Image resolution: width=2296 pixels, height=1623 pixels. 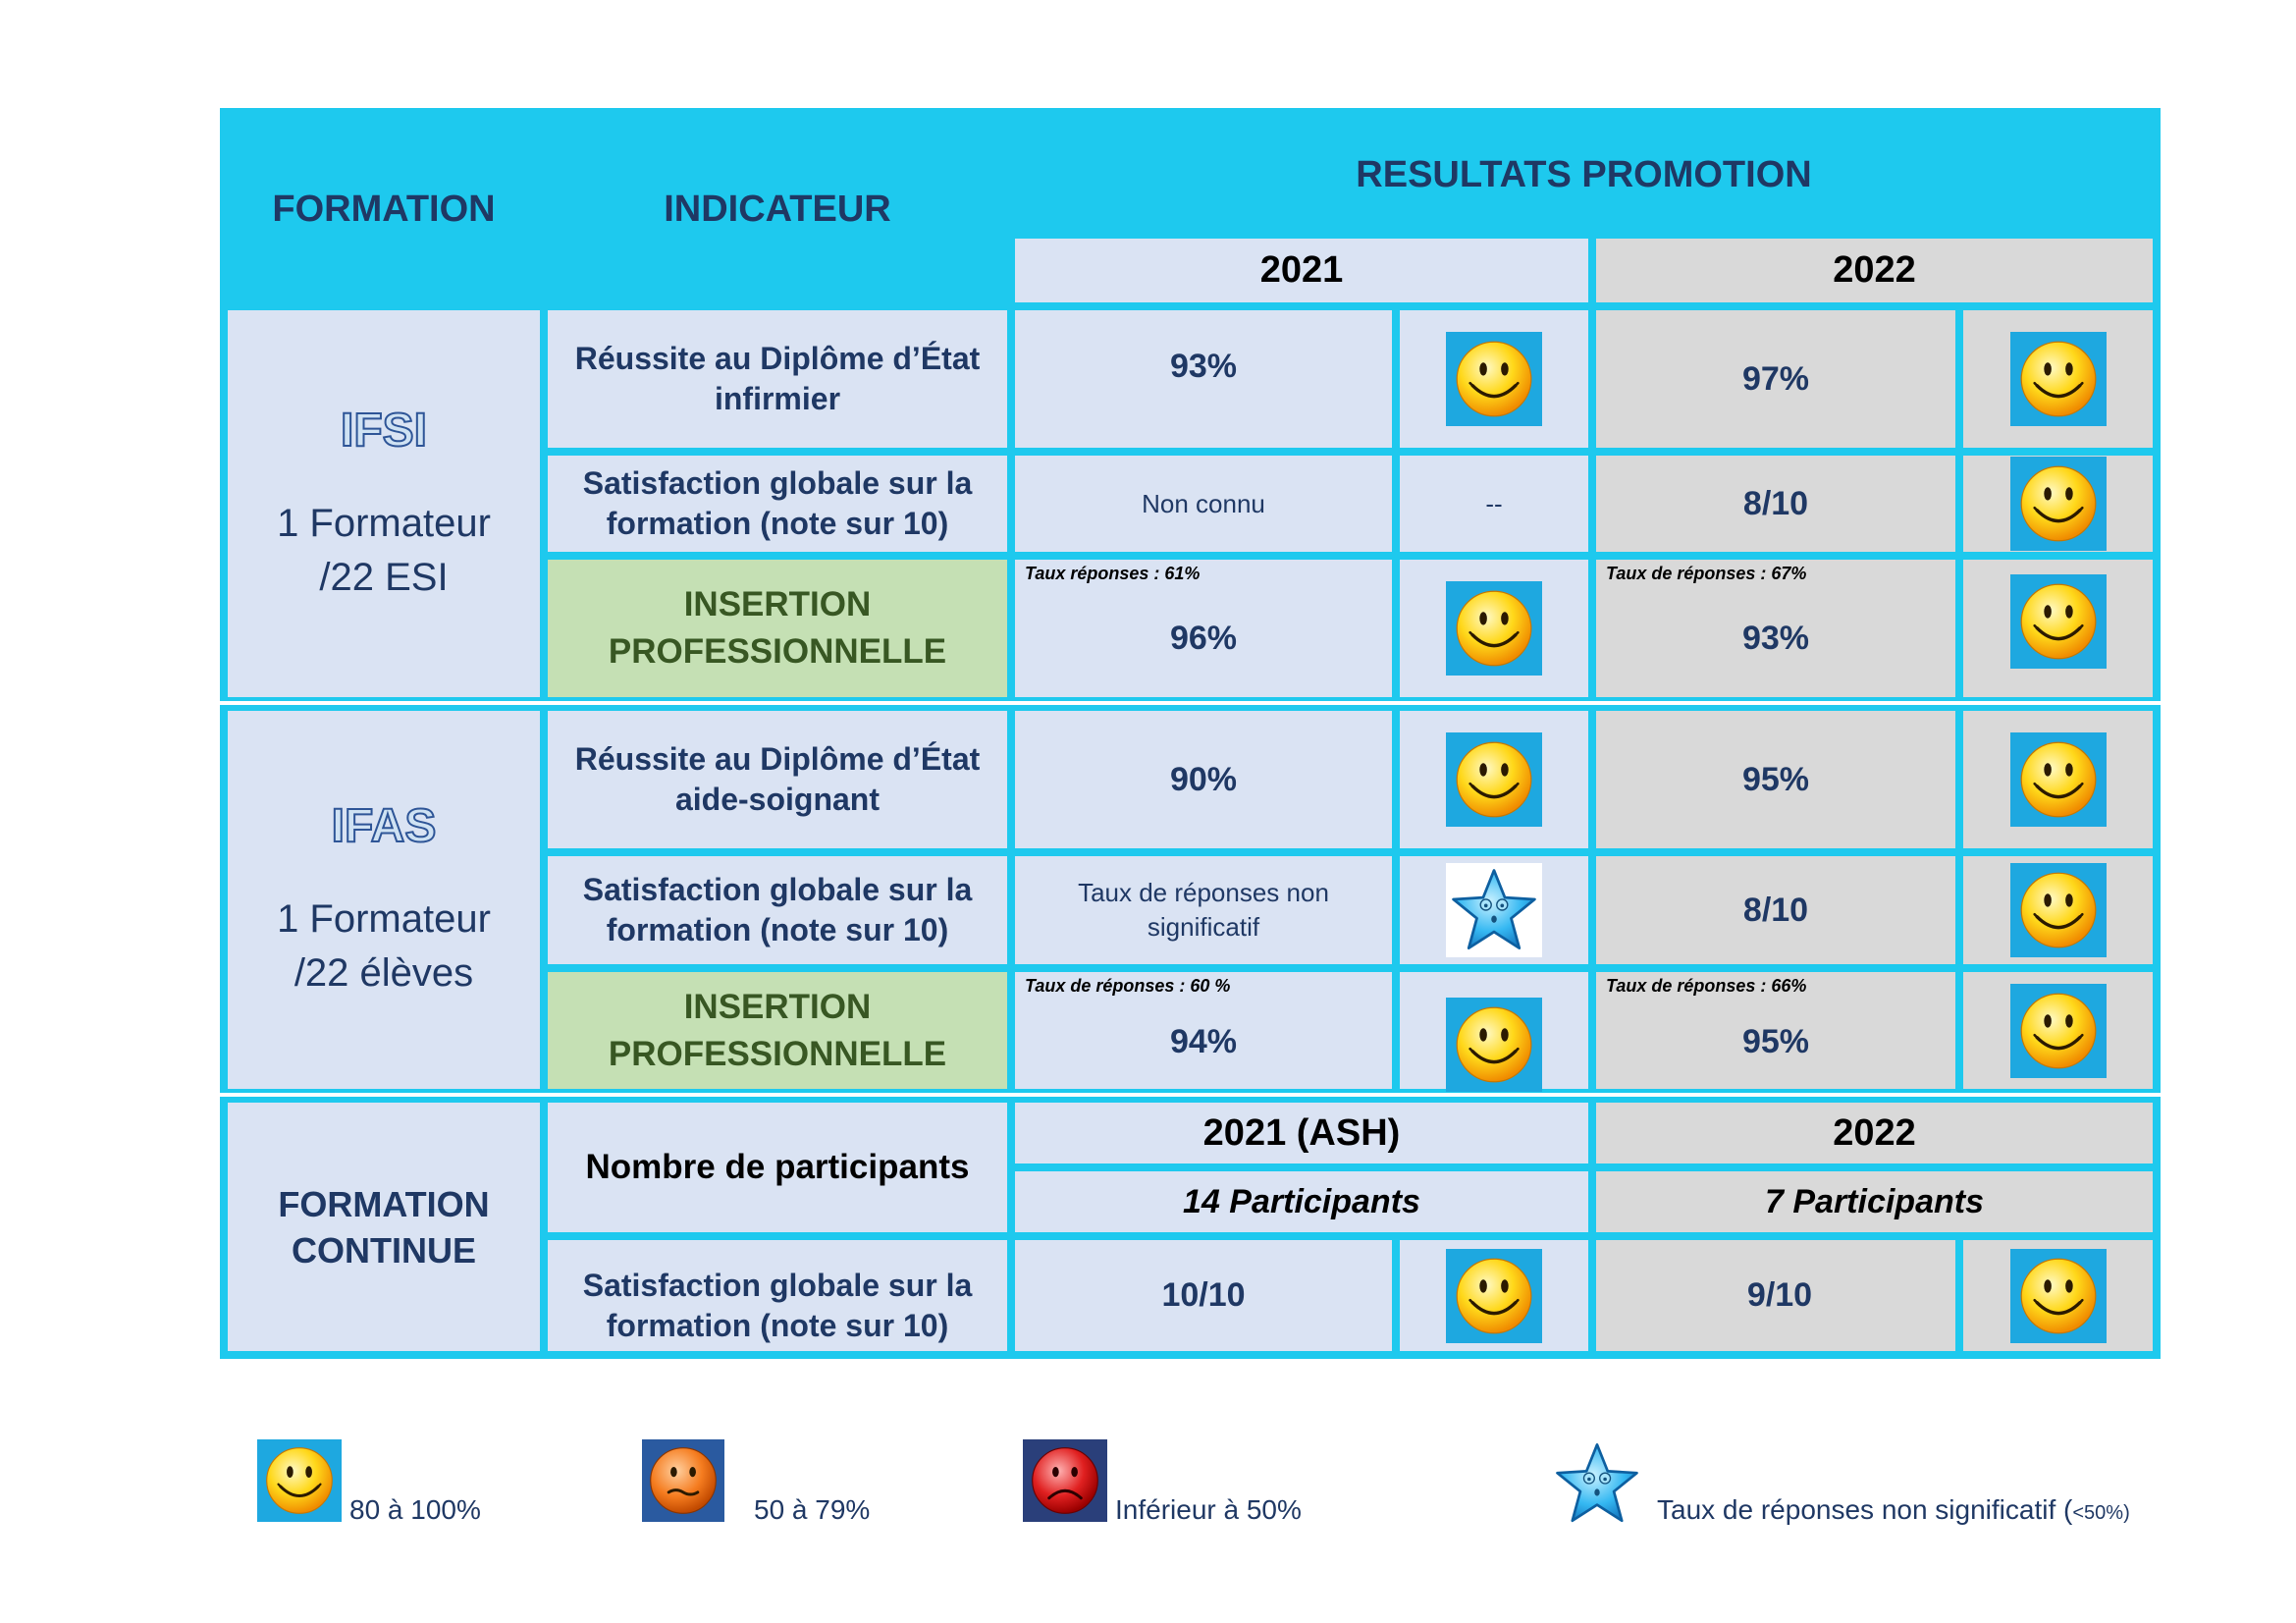 I want to click on ifas-formation-cell: IFAS 1 Formateur /22 élèves, so click(x=384, y=900).